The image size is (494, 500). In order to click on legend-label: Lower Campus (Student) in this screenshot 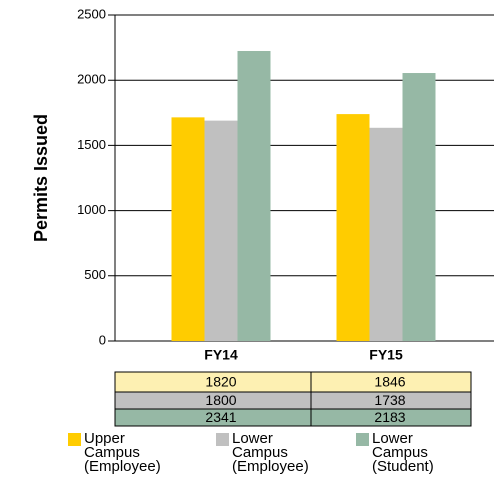, I will do `click(403, 452)`.